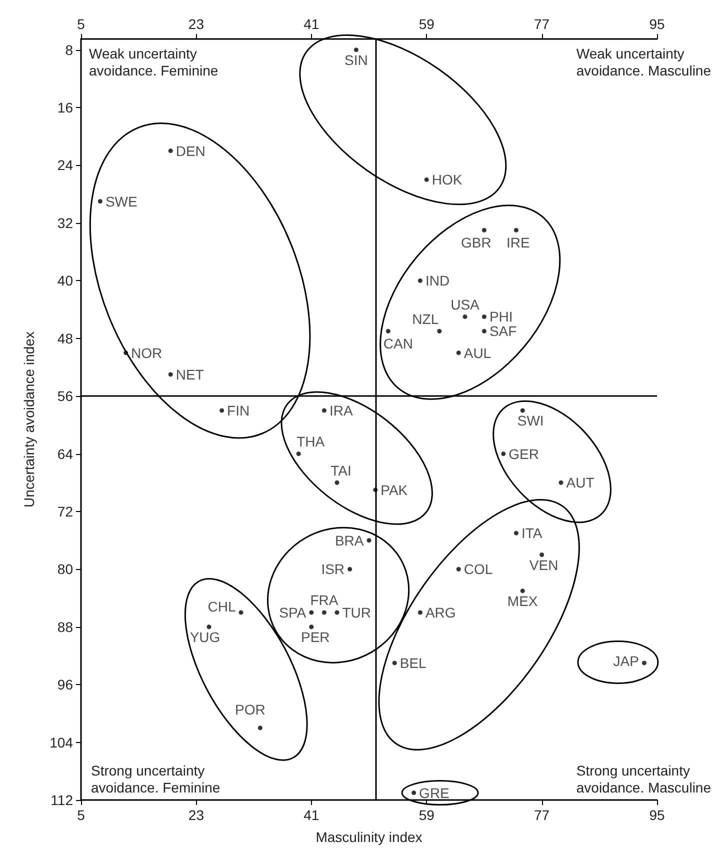  What do you see at coordinates (626, 660) in the screenshot?
I see `series-label: JAP` at bounding box center [626, 660].